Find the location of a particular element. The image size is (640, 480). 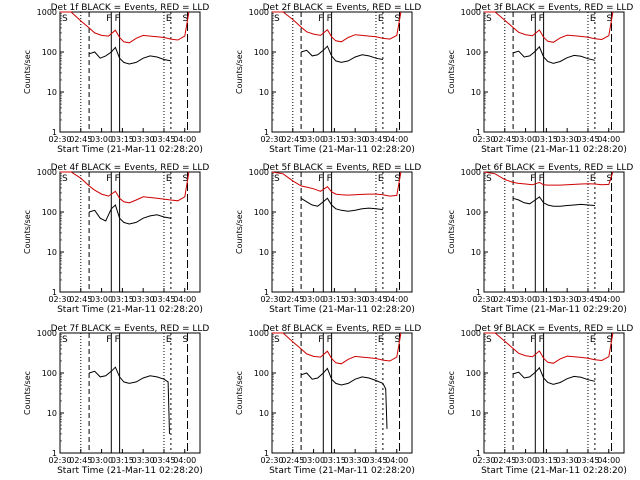

panel-title: Det 4f BLACK = Events, RED = LLD is located at coordinates (130, 168).